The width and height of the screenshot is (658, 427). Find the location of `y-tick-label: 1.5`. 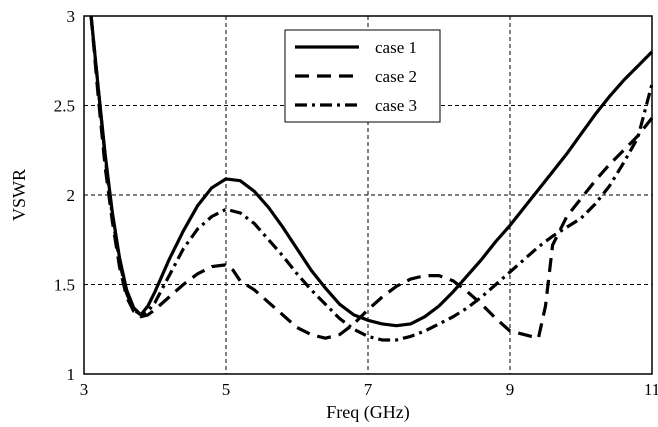

y-tick-label: 1.5 is located at coordinates (64, 285).